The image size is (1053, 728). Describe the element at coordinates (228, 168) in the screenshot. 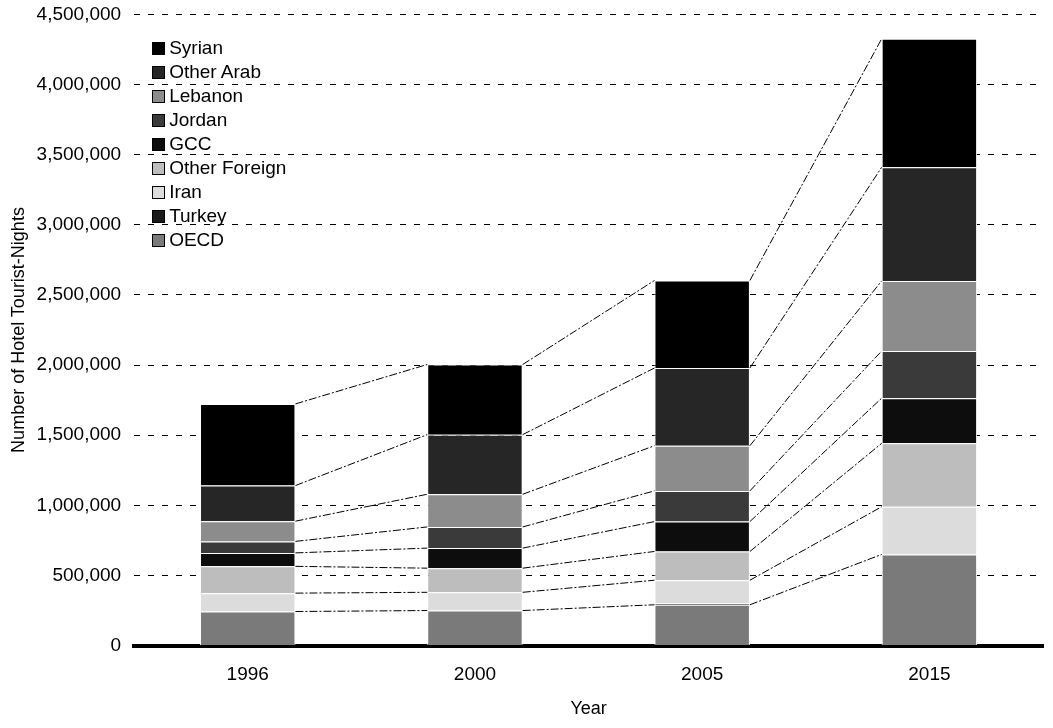

I see `legend-label: Other Foreign` at that location.